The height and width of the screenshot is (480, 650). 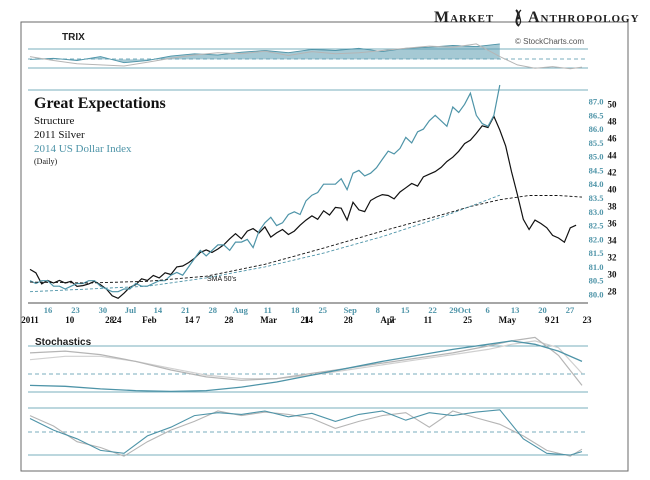 What do you see at coordinates (596, 157) in the screenshot?
I see `tick-dollar-10: 85.0` at bounding box center [596, 157].